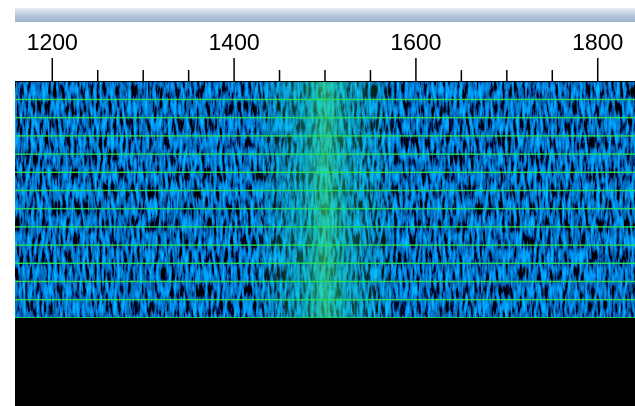 The width and height of the screenshot is (635, 406). What do you see at coordinates (415, 42) in the screenshot?
I see `tick-label: 1600` at bounding box center [415, 42].